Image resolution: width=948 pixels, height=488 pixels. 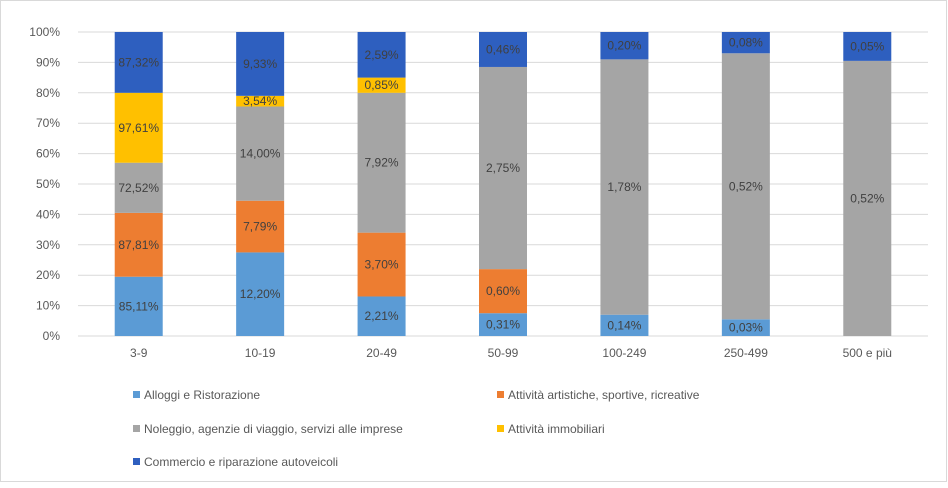 I want to click on y-tick-label: 0%, so click(x=52, y=336).